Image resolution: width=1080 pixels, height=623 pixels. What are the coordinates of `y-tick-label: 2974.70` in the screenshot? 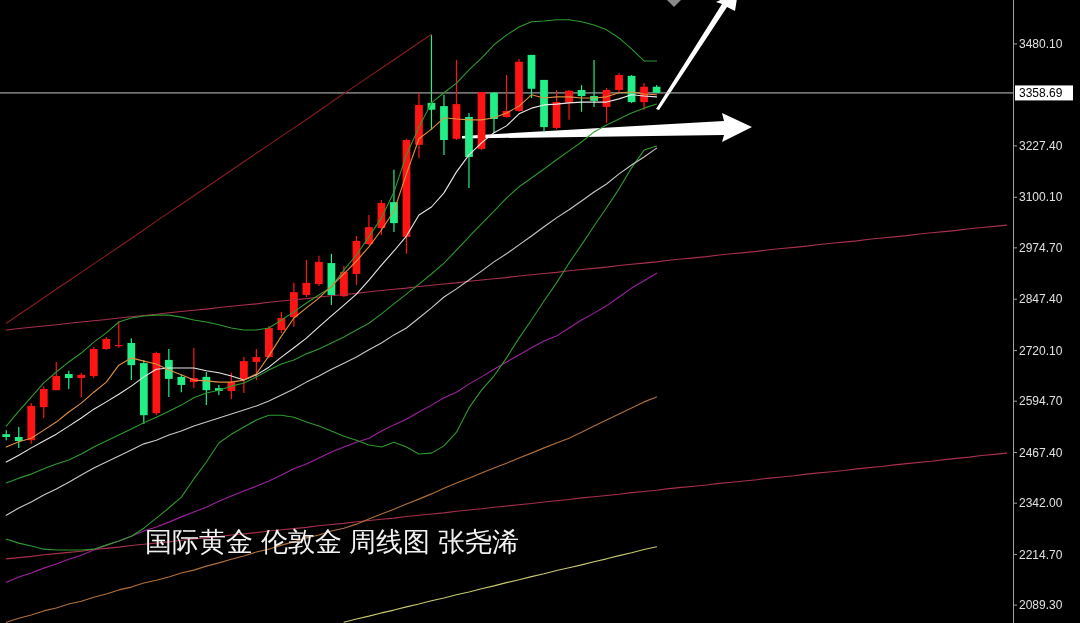 It's located at (1041, 247).